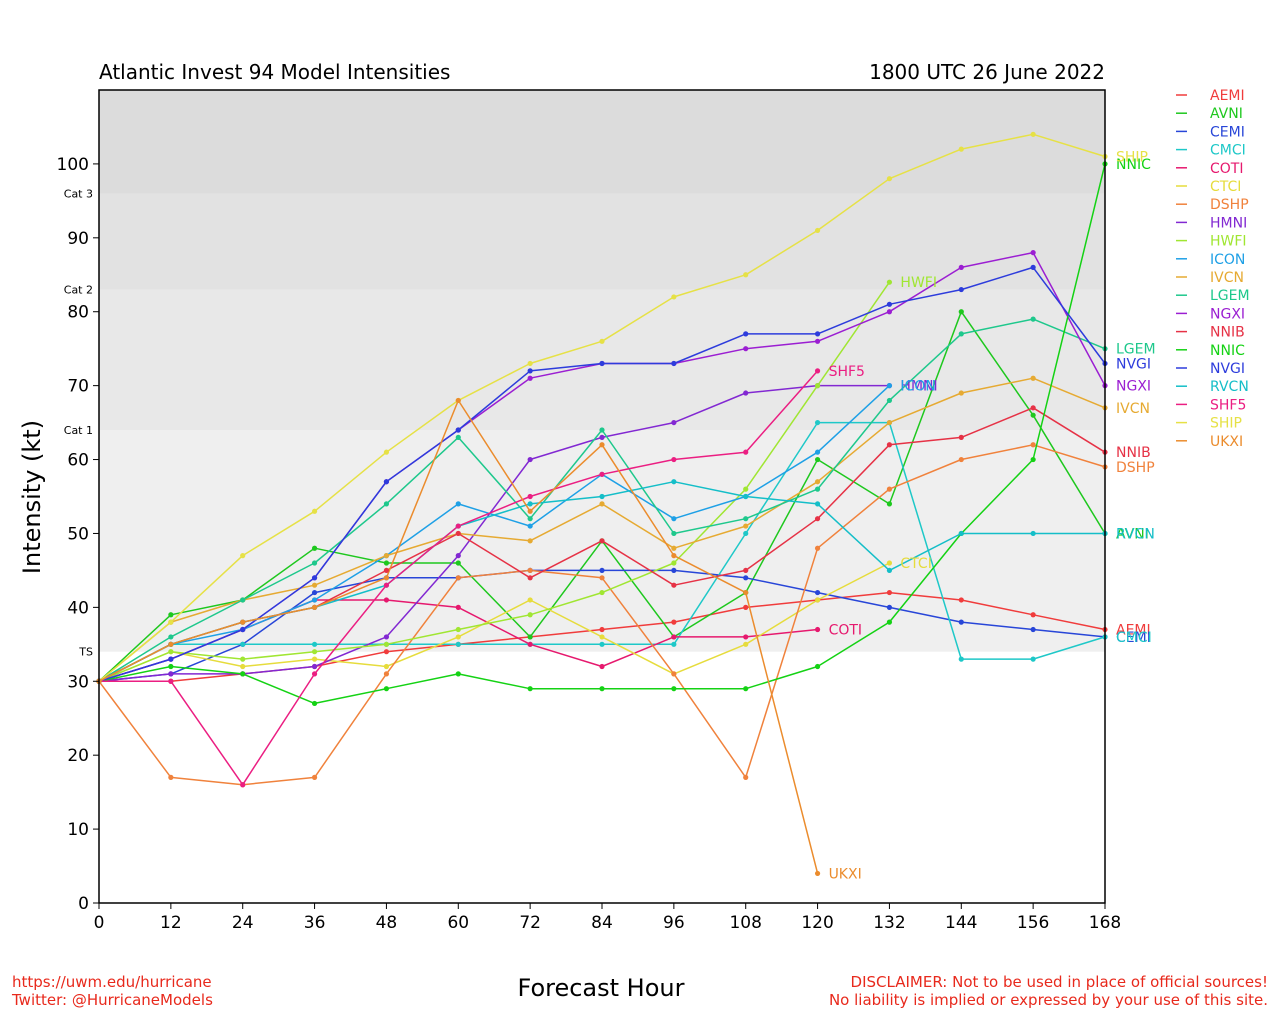 The image size is (1280, 1024). What do you see at coordinates (602, 923) in the screenshot?
I see `x-tick-label: 84` at bounding box center [602, 923].